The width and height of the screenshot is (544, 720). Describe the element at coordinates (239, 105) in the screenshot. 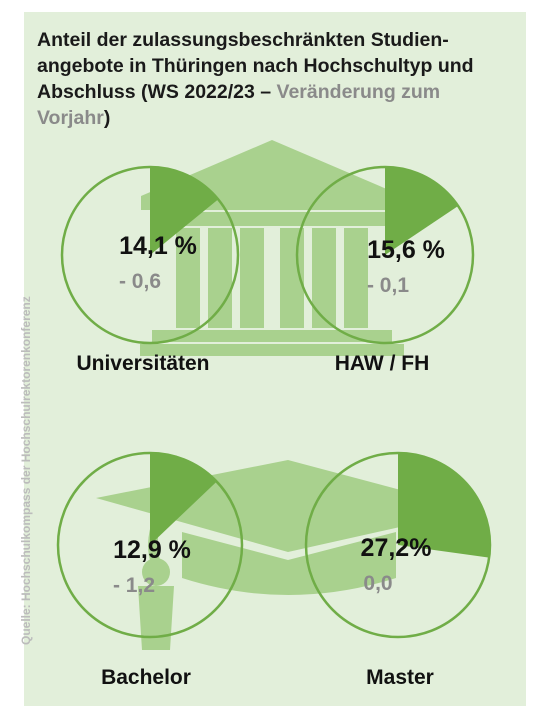

I see `title-highlight: Veränderung zum Vorjahr` at that location.